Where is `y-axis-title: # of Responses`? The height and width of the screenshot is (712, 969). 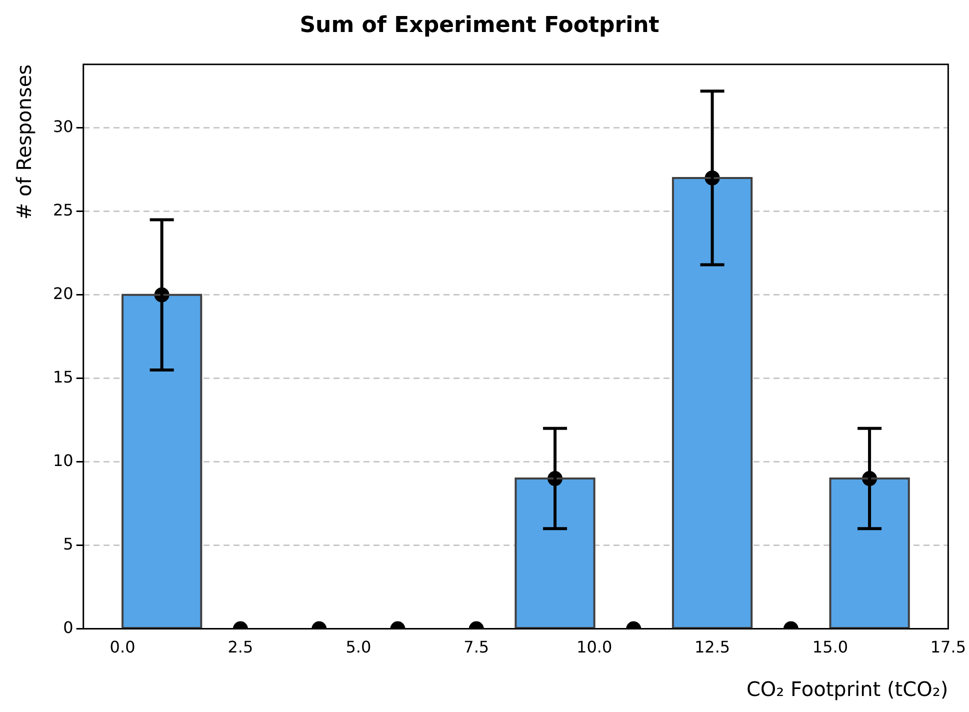
y-axis-title: # of Responses is located at coordinates (24, 142).